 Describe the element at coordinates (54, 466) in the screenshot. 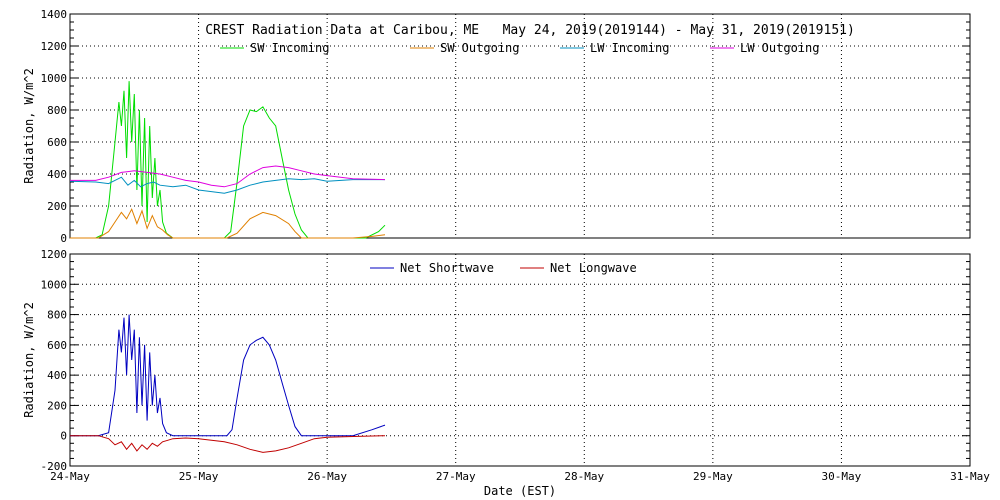

I see `bottom-y-tick-label: -200` at that location.